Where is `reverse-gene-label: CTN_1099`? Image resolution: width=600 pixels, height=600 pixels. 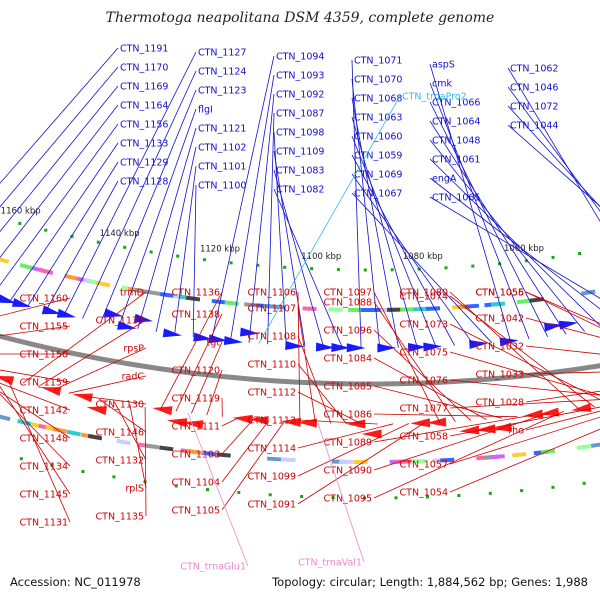 reverse-gene-label: CTN_1099 is located at coordinates (272, 477).